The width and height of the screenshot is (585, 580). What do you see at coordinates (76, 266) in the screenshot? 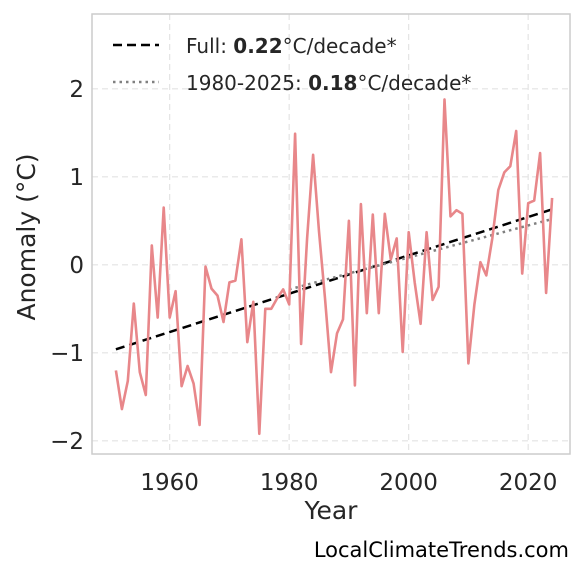
I see `y-tick-label: 0` at bounding box center [76, 266].